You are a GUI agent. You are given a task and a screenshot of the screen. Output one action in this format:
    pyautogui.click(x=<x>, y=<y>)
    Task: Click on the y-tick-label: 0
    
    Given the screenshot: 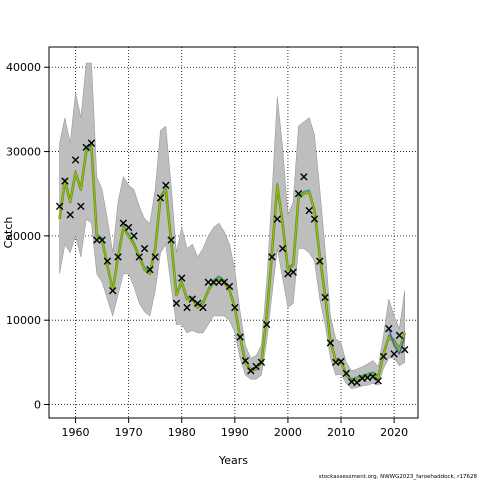 What is the action you would take?
    pyautogui.click(x=37, y=405)
    